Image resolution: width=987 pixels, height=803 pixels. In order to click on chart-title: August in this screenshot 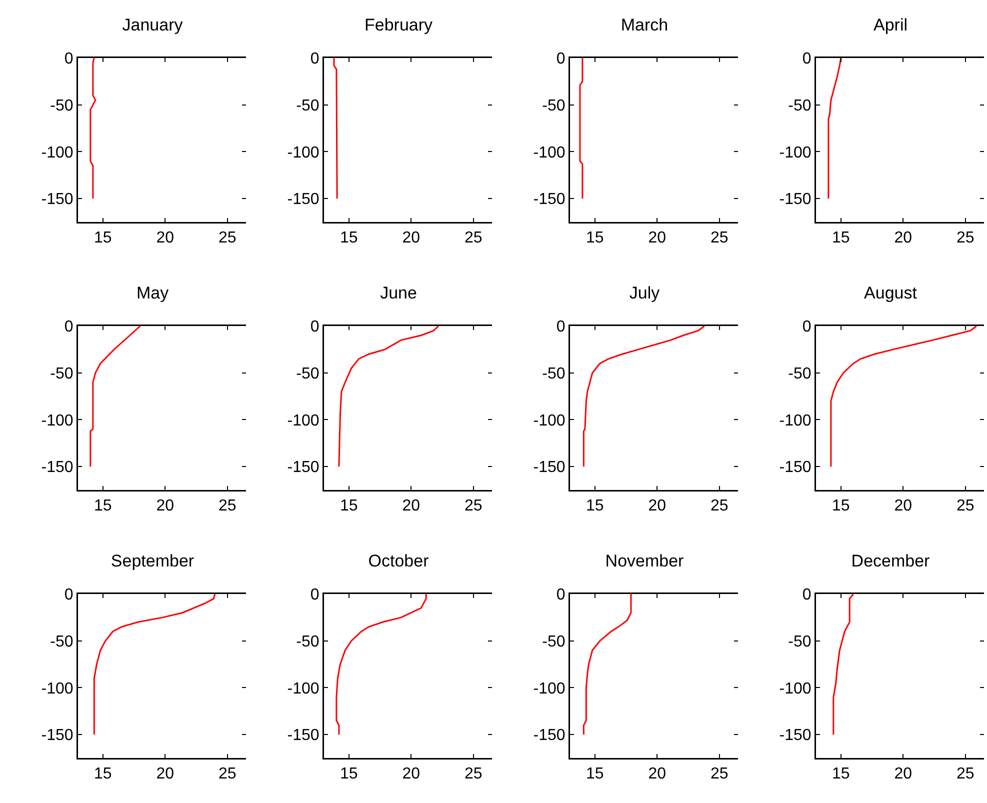, I will do `click(891, 293)`.